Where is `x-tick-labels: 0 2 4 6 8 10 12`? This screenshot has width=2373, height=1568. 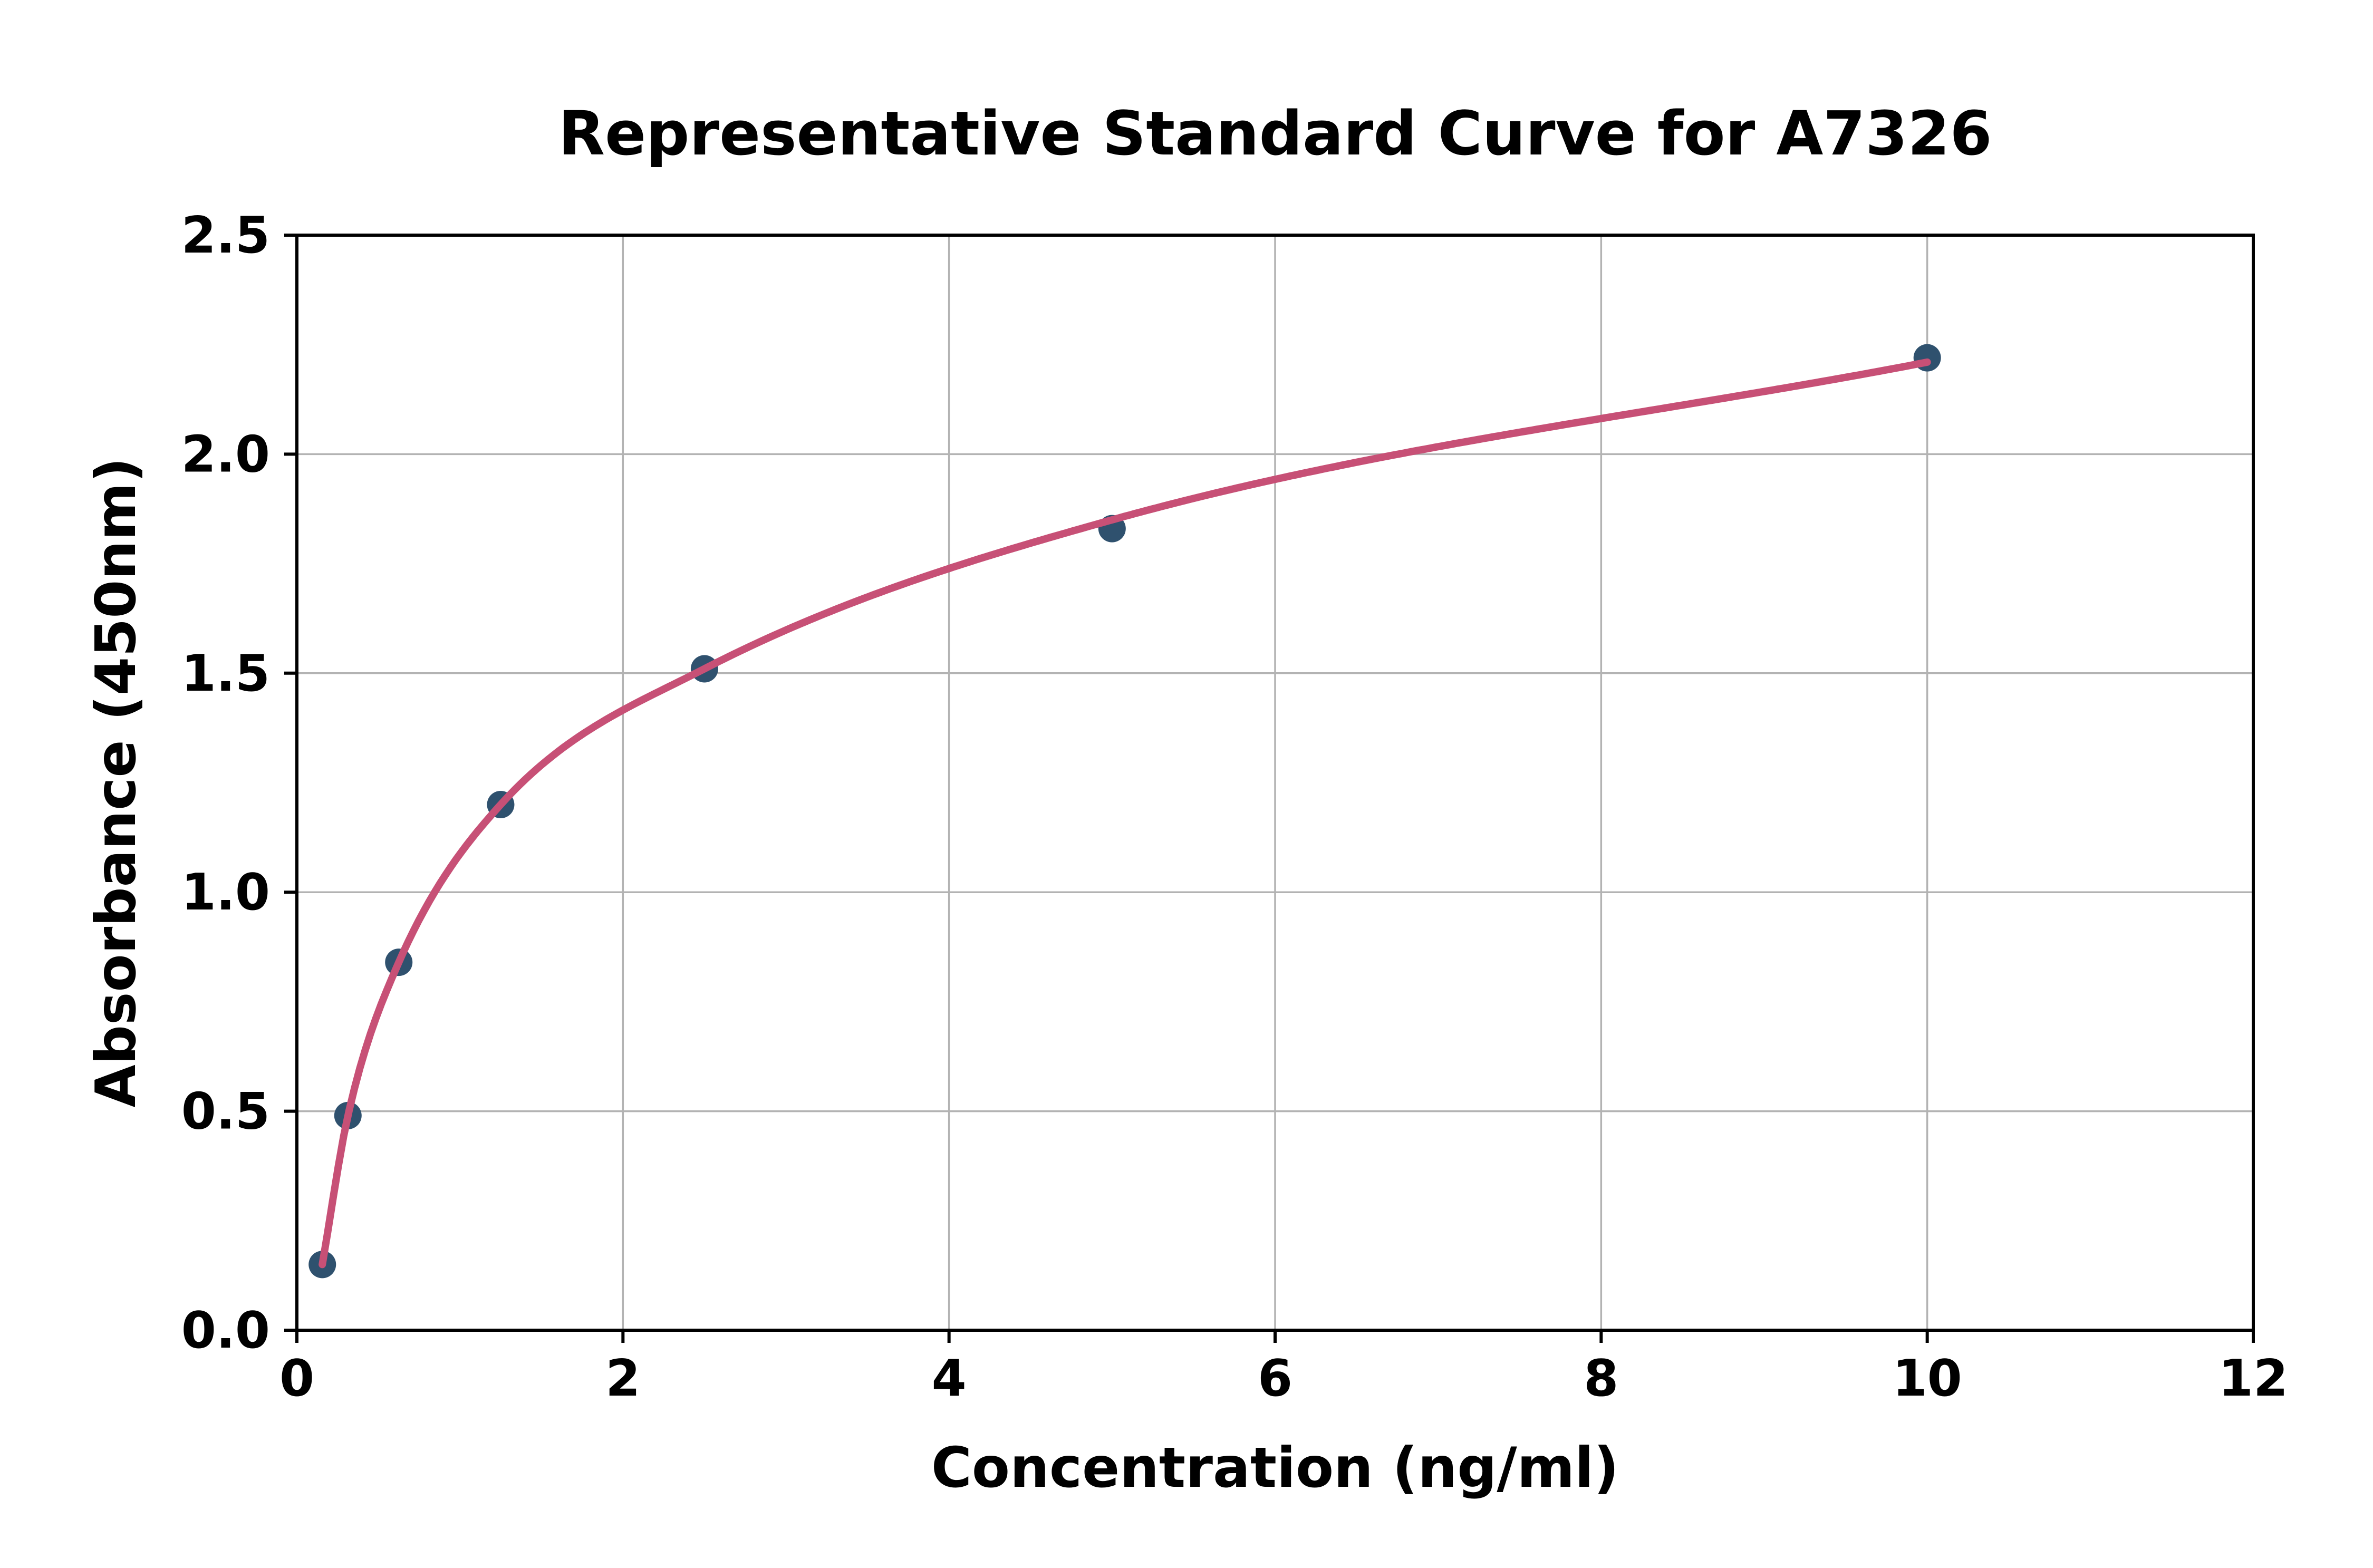 x-tick-labels: 0 2 4 6 8 10 12 is located at coordinates (1283, 1379).